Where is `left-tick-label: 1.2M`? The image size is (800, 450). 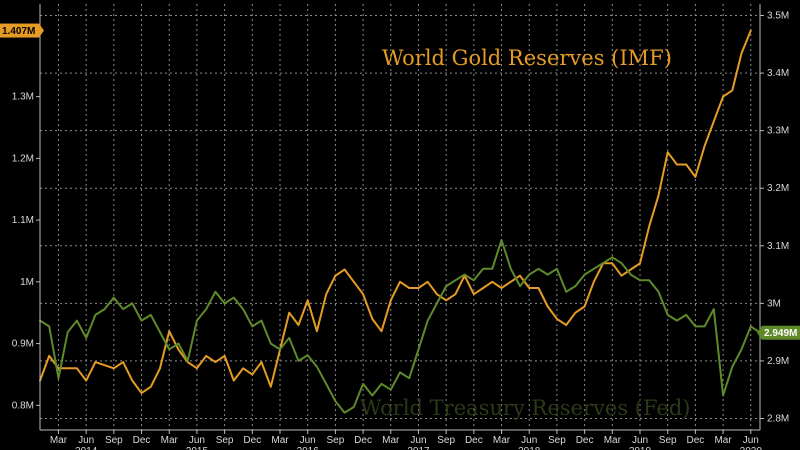
left-tick-label: 1.2M is located at coordinates (23, 158).